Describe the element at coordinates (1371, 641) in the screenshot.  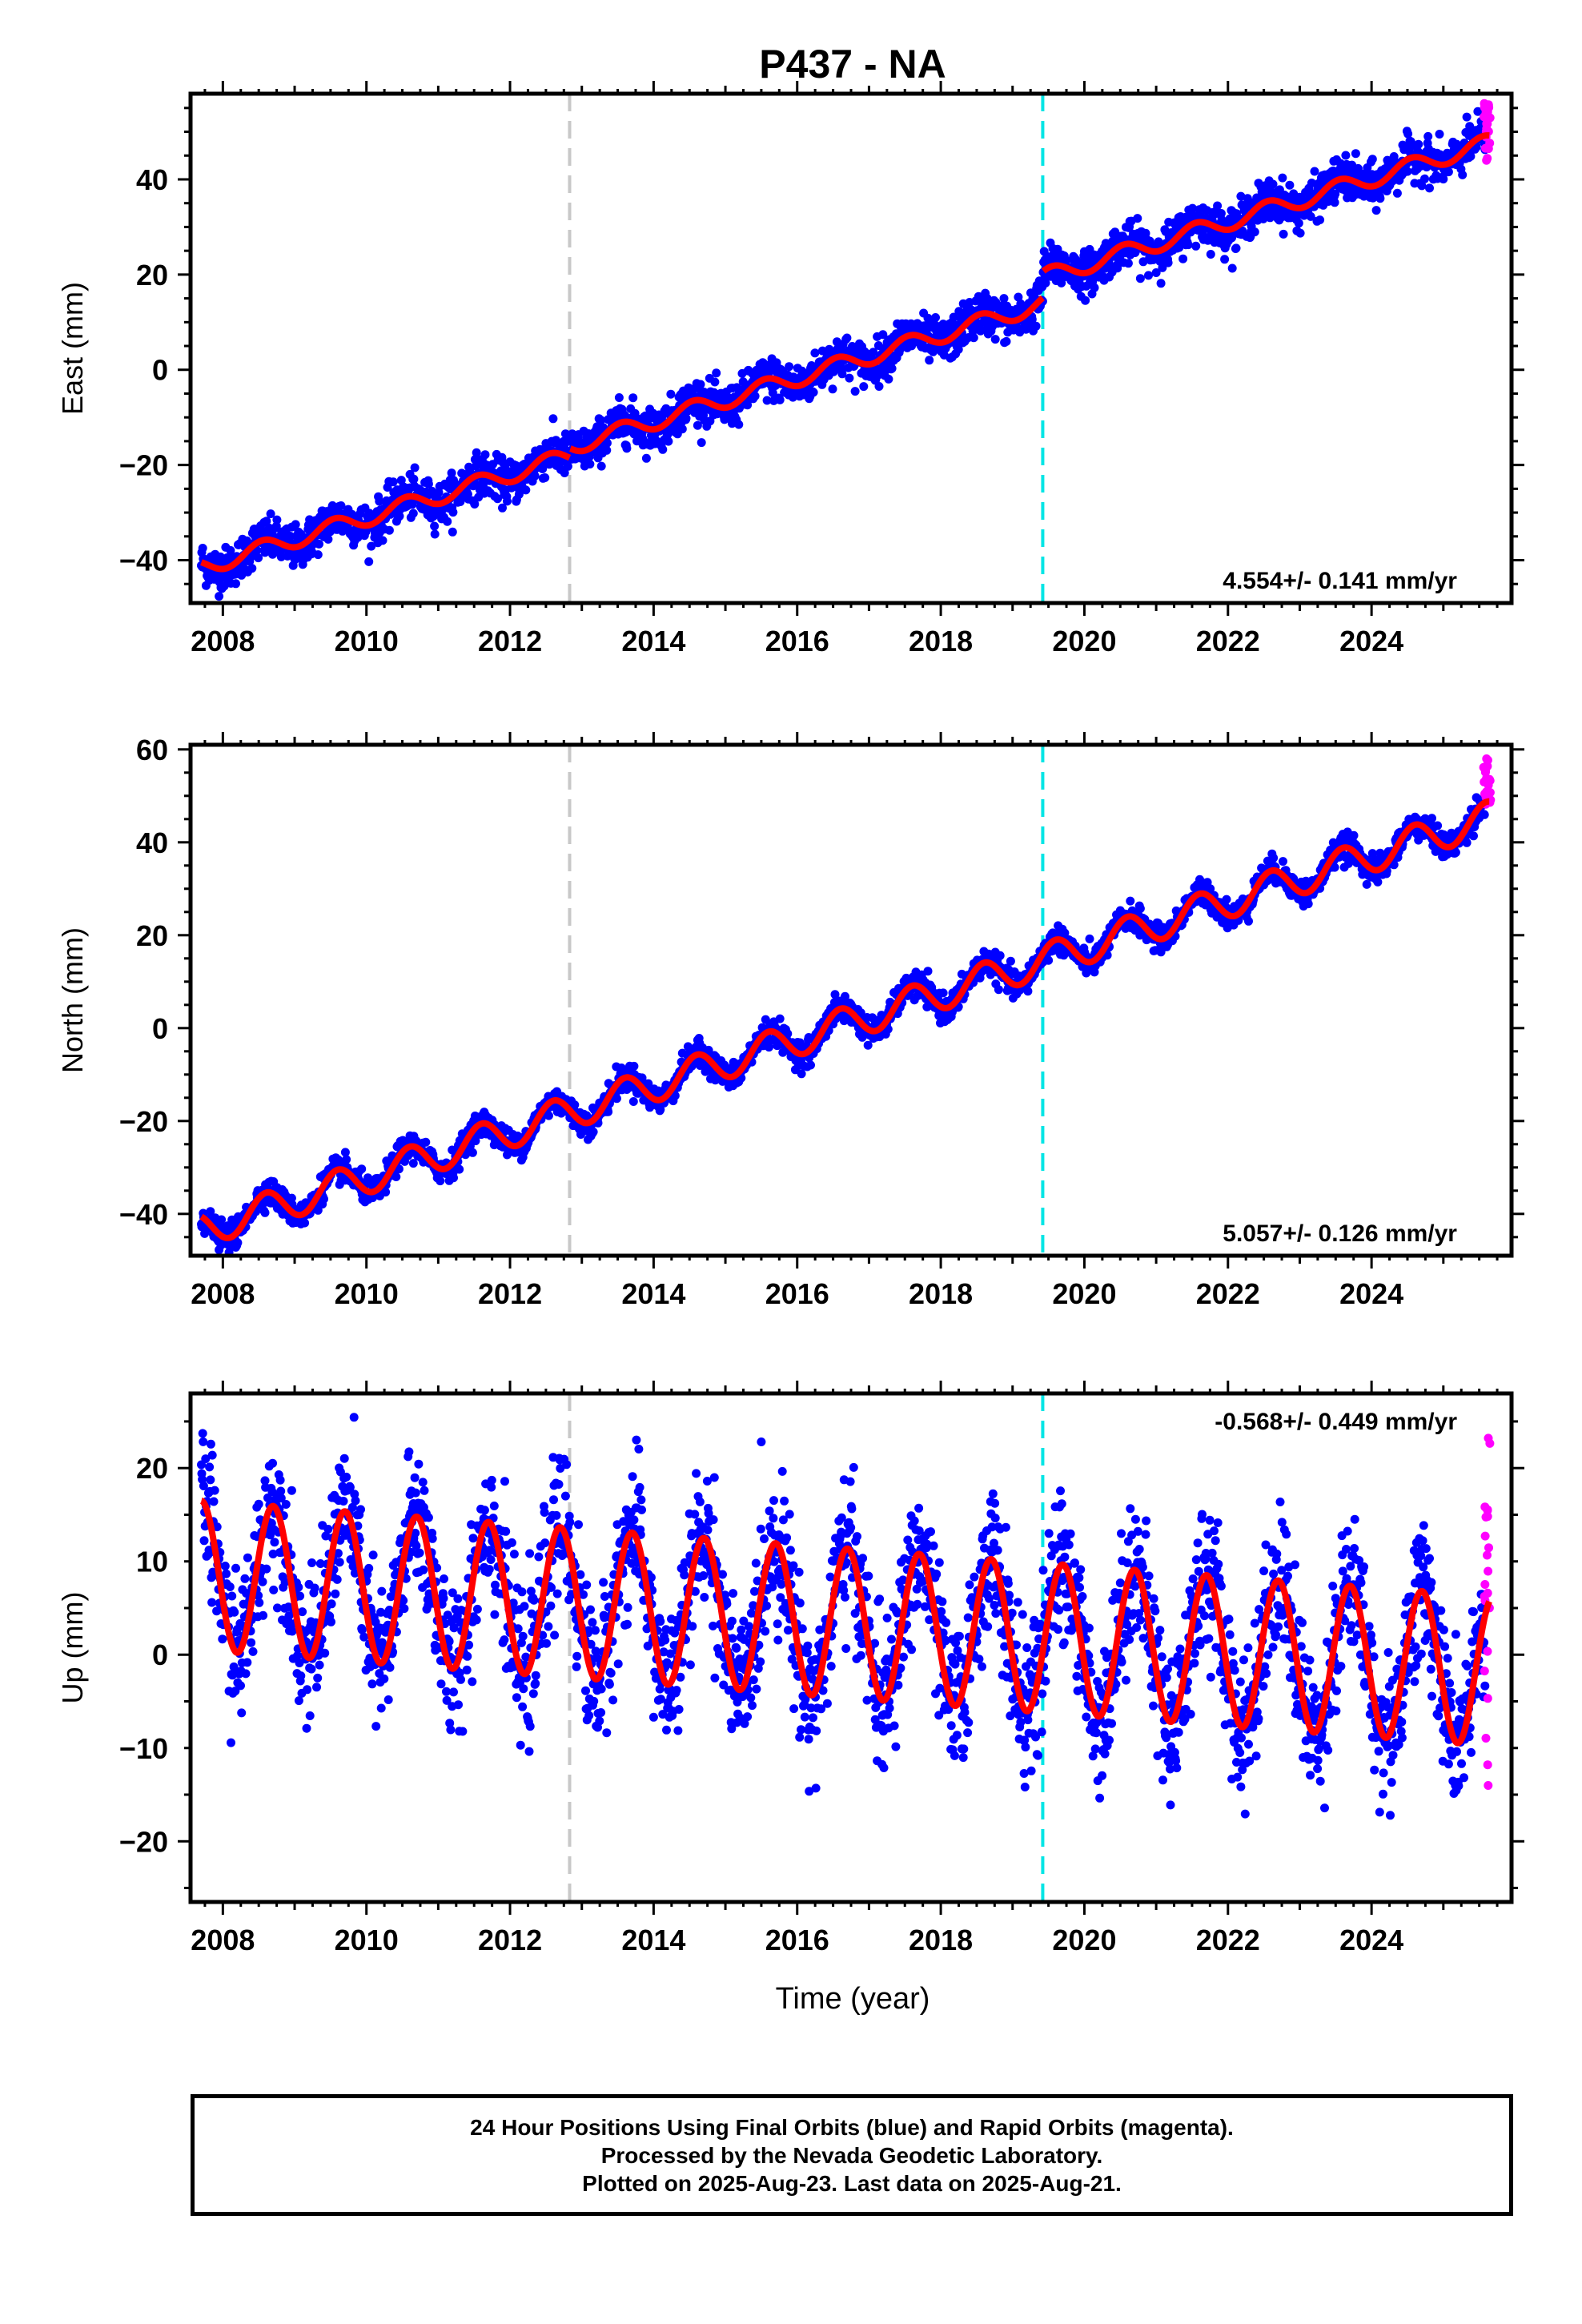
I see `x-tick-label: 2024` at that location.